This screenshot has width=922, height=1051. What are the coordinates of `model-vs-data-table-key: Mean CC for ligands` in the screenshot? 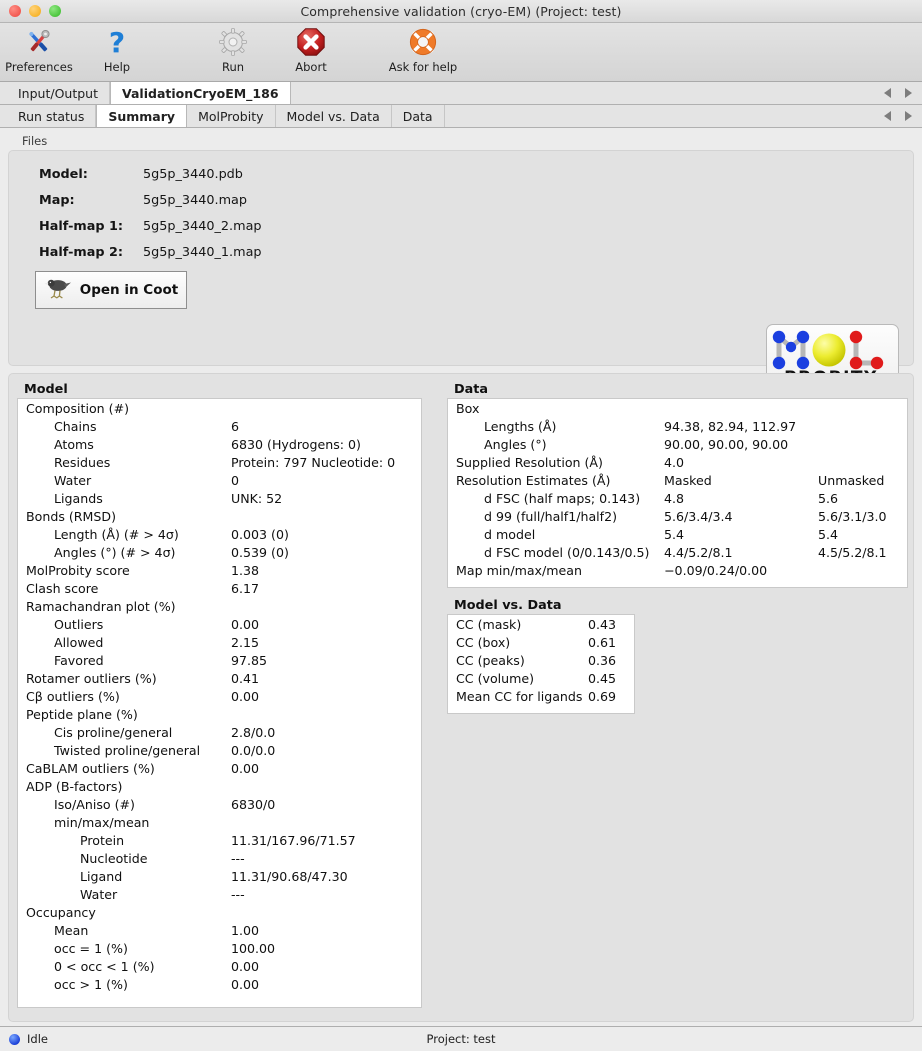 It's located at (519, 696).